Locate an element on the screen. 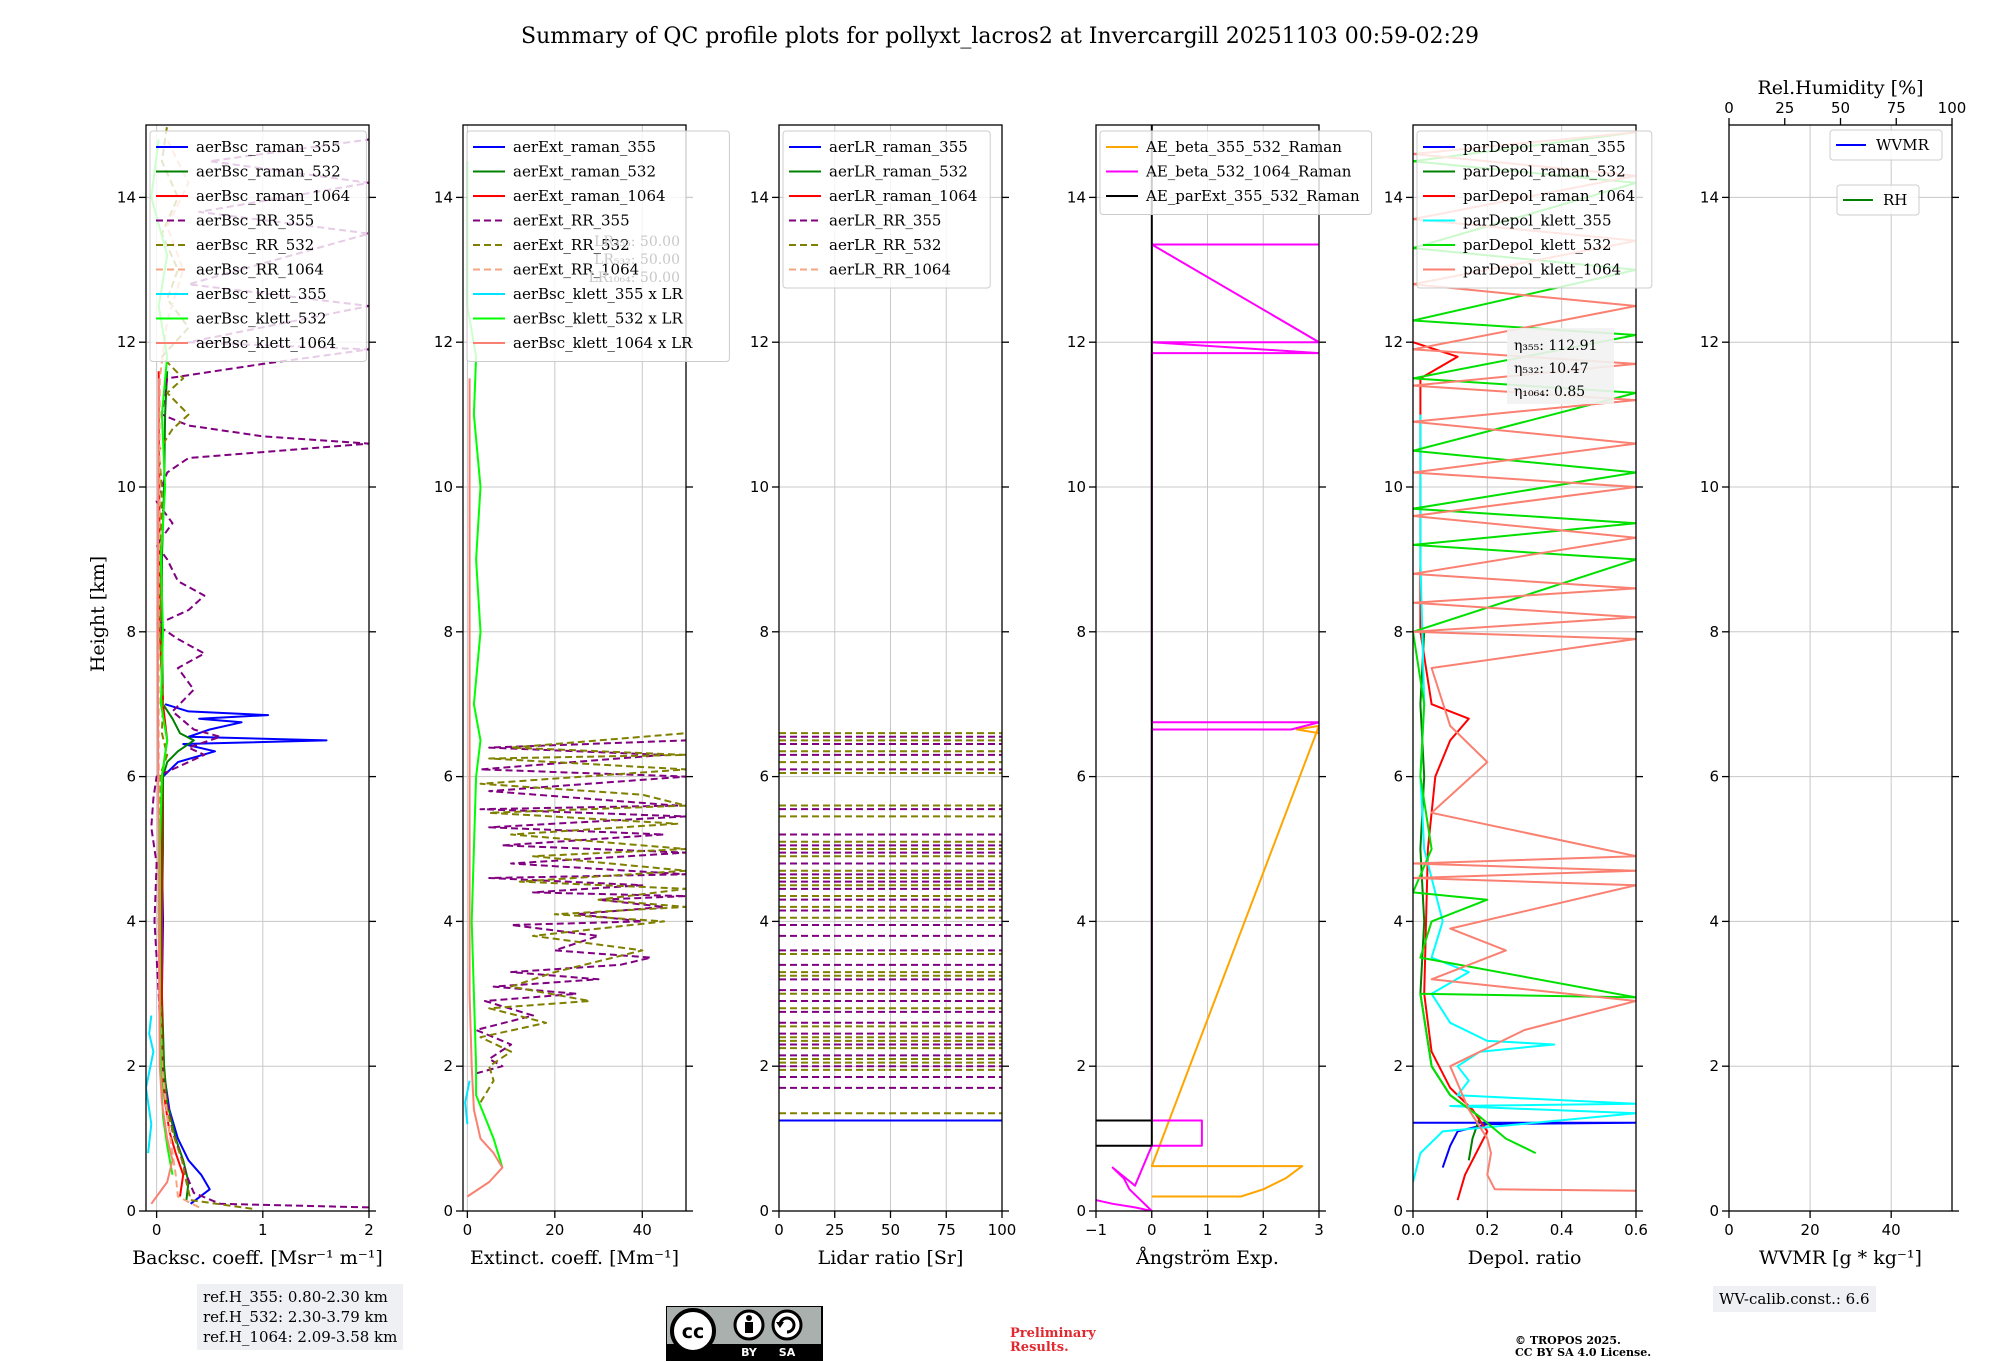 The width and height of the screenshot is (2000, 1362). legend-label: aerExt_RR_355 is located at coordinates (571, 221).